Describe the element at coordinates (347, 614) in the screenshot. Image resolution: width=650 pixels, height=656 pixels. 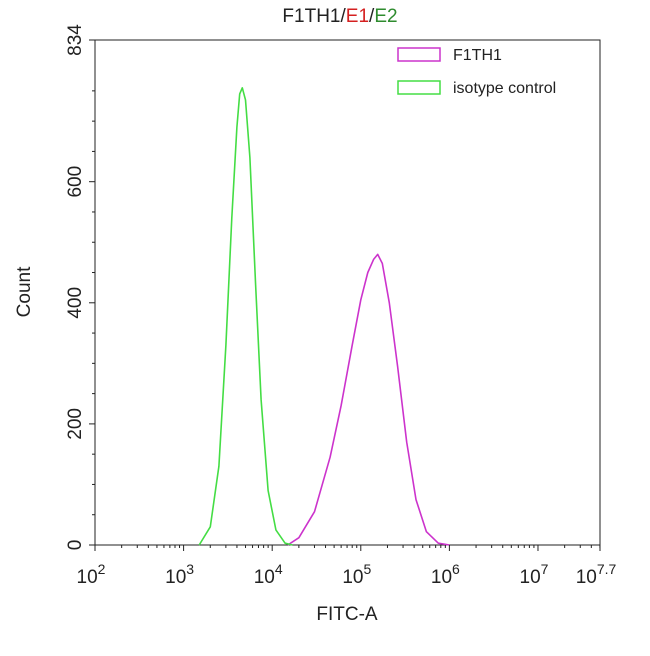
I see `x-axis-label: FITC-A` at that location.